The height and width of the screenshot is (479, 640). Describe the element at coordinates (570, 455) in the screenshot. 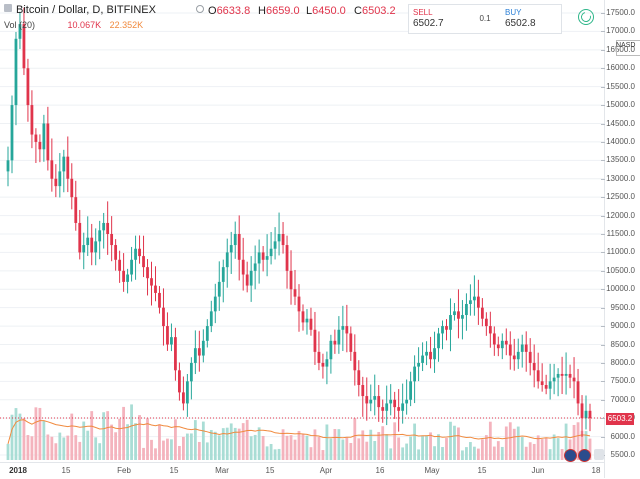

I see `us-flag-event-icon` at that location.